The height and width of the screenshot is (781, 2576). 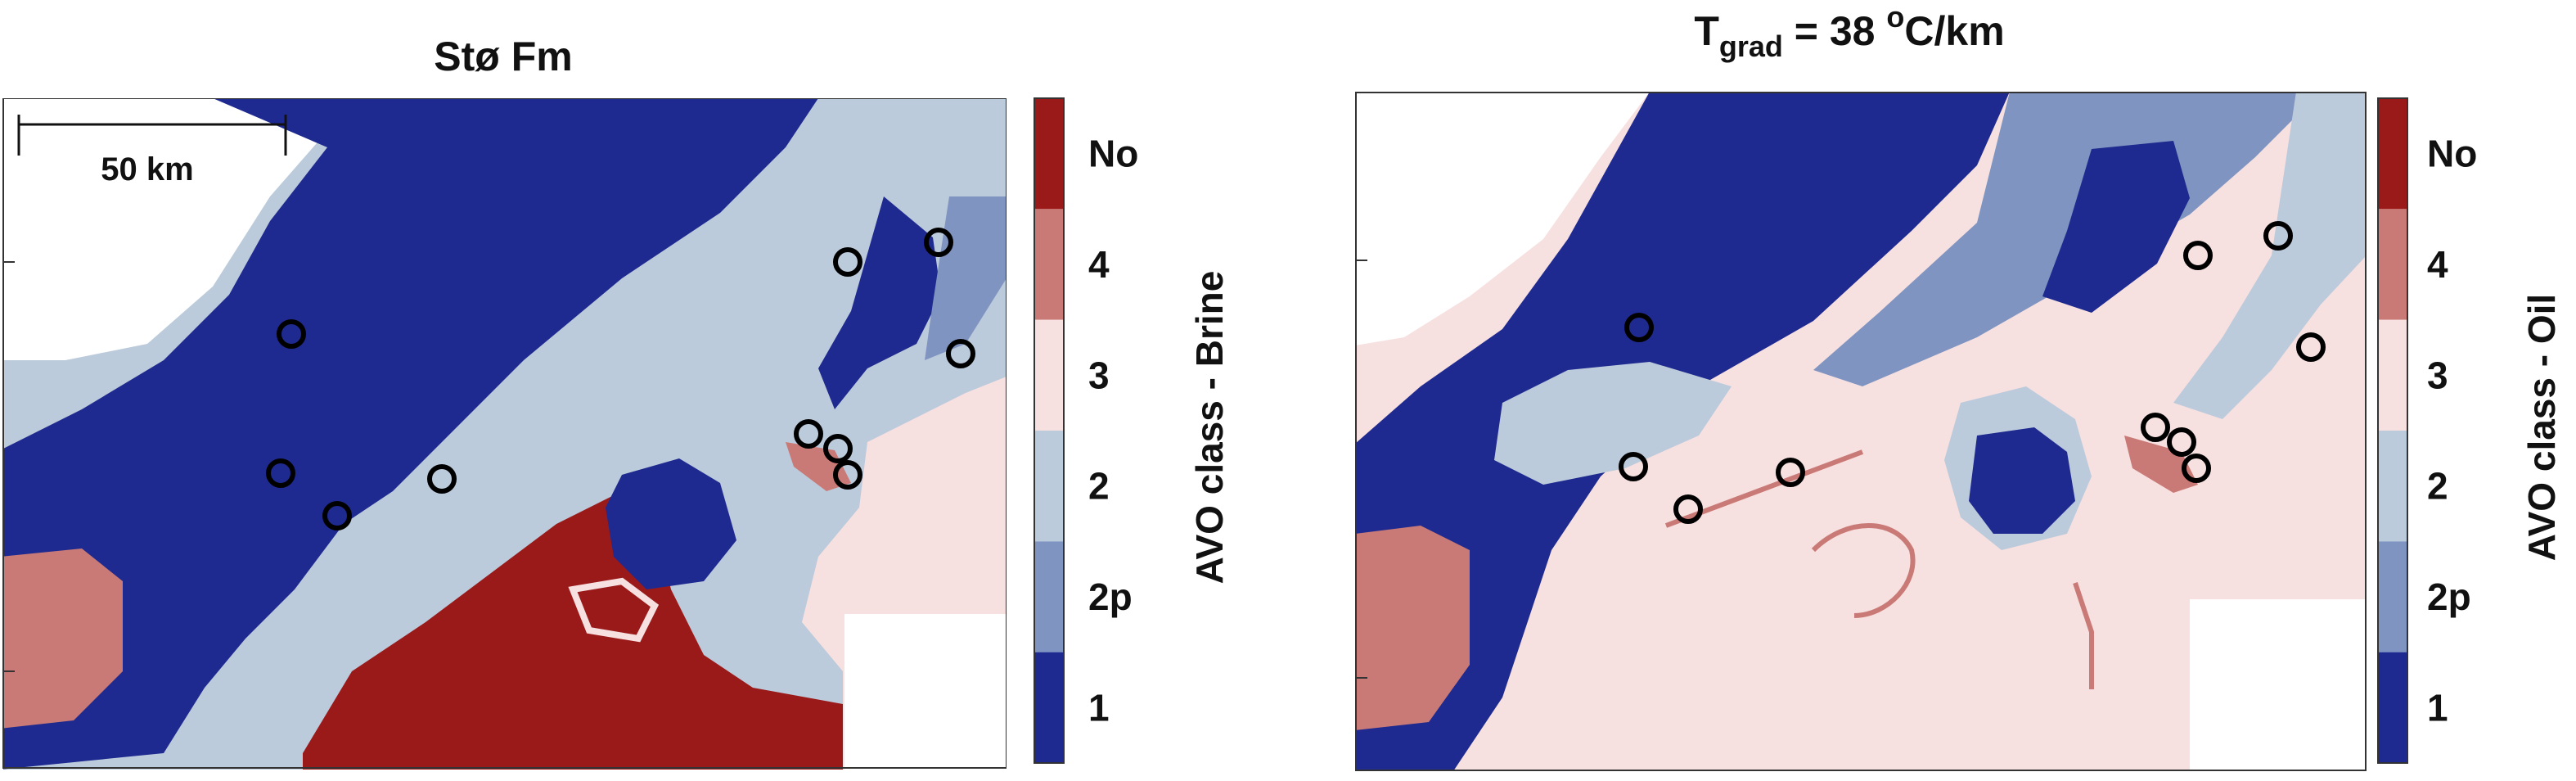 What do you see at coordinates (620, 379) in the screenshot?
I see `well-markers` at bounding box center [620, 379].